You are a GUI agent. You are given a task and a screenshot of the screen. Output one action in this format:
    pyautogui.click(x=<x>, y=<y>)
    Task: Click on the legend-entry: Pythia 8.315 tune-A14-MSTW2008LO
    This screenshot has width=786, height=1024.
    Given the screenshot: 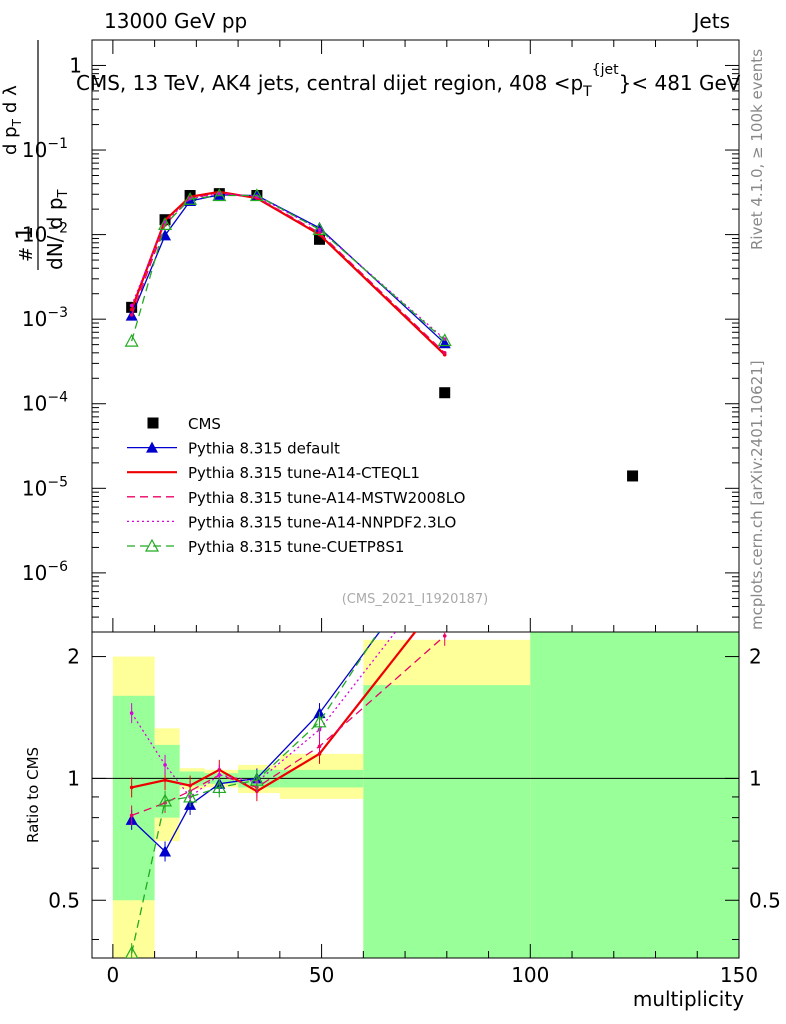 What is the action you would take?
    pyautogui.click(x=296, y=498)
    